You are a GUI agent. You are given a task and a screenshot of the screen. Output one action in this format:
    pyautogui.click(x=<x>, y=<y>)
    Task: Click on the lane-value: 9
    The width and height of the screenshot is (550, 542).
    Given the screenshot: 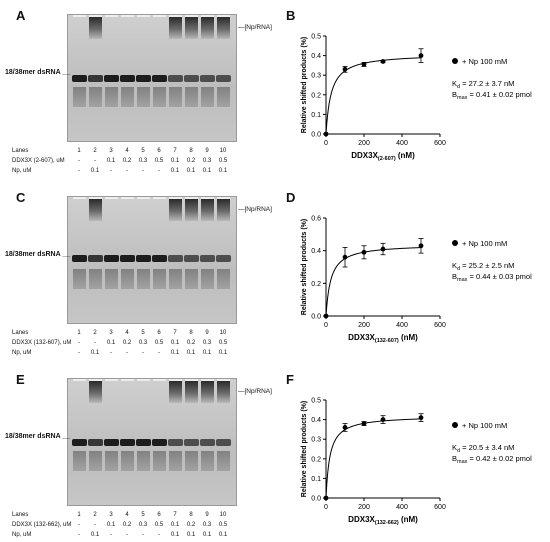 What is the action you would take?
    pyautogui.click(x=207, y=151)
    